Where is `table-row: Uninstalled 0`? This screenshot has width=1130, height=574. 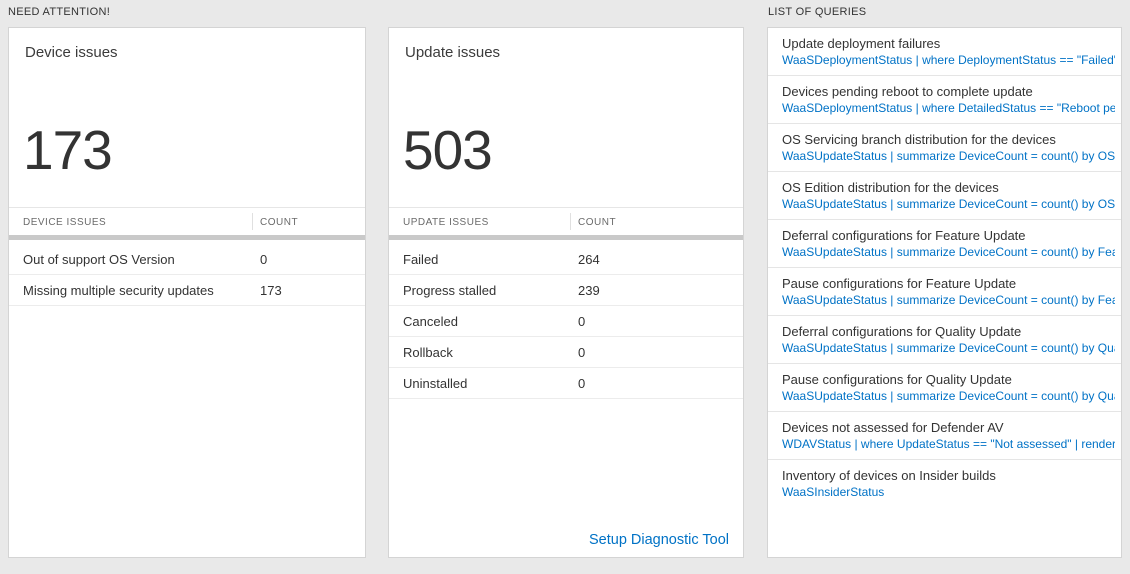 table-row: Uninstalled 0 is located at coordinates (566, 383).